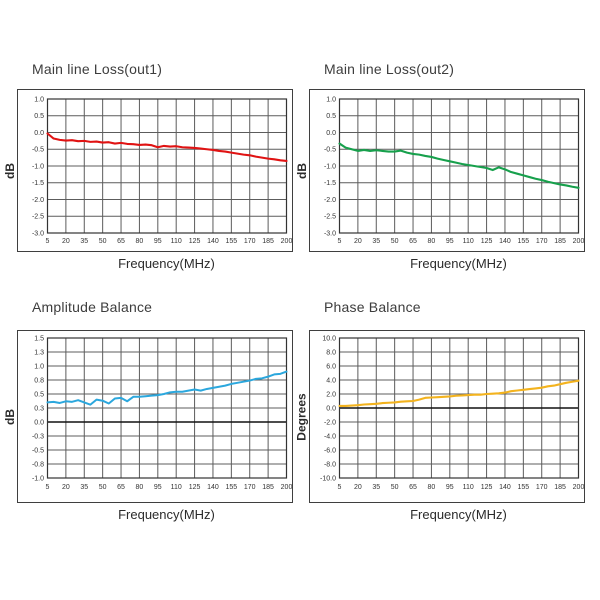 This screenshot has width=600, height=600. What do you see at coordinates (330, 183) in the screenshot?
I see `svg-text: -1.5` at bounding box center [330, 183].